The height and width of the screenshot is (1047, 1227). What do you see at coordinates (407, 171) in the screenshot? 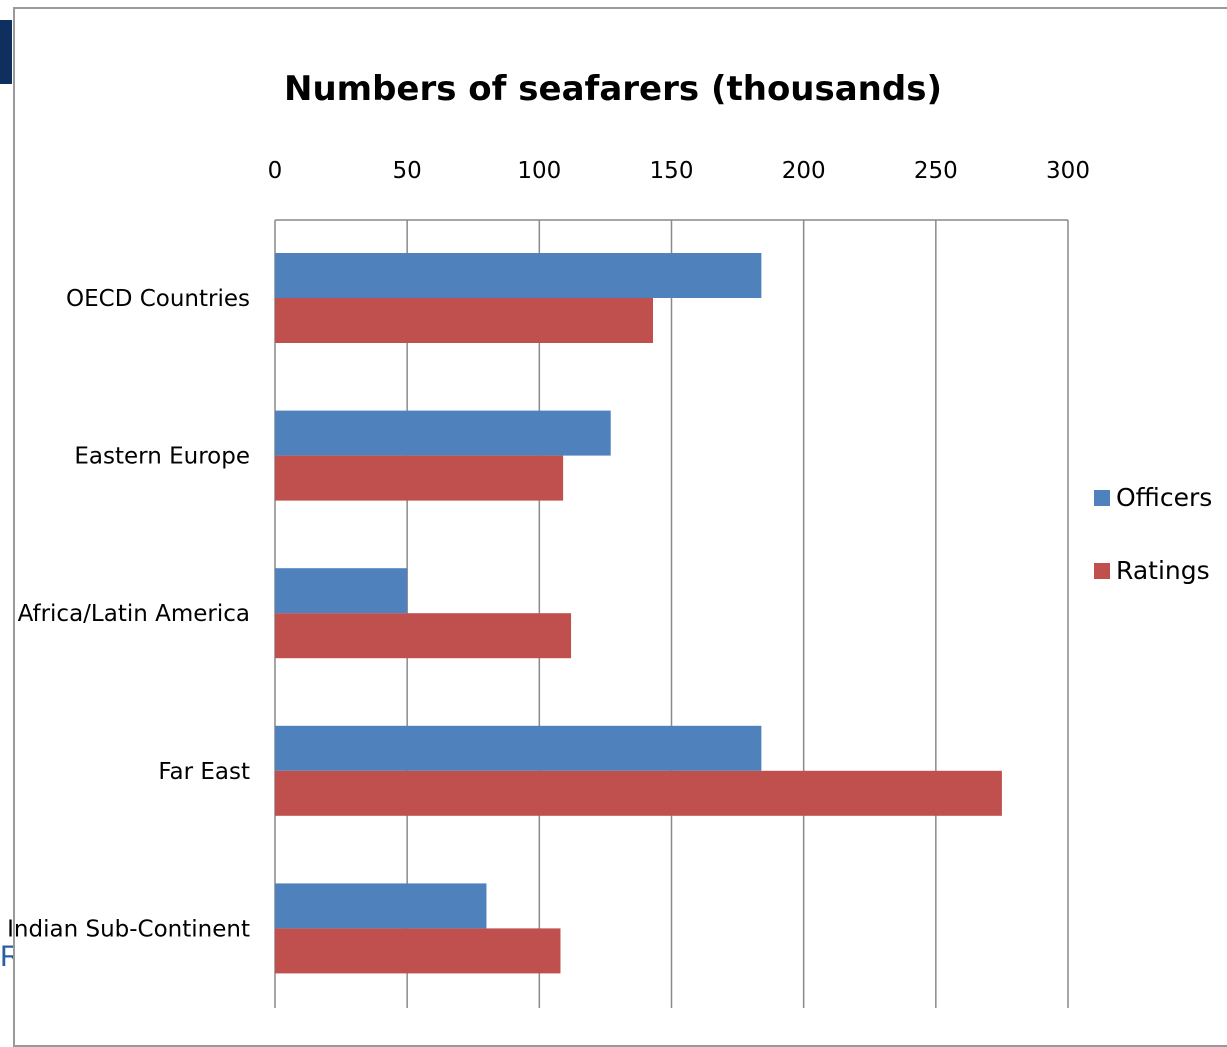
I see `x-tick-label: 50` at bounding box center [407, 171].